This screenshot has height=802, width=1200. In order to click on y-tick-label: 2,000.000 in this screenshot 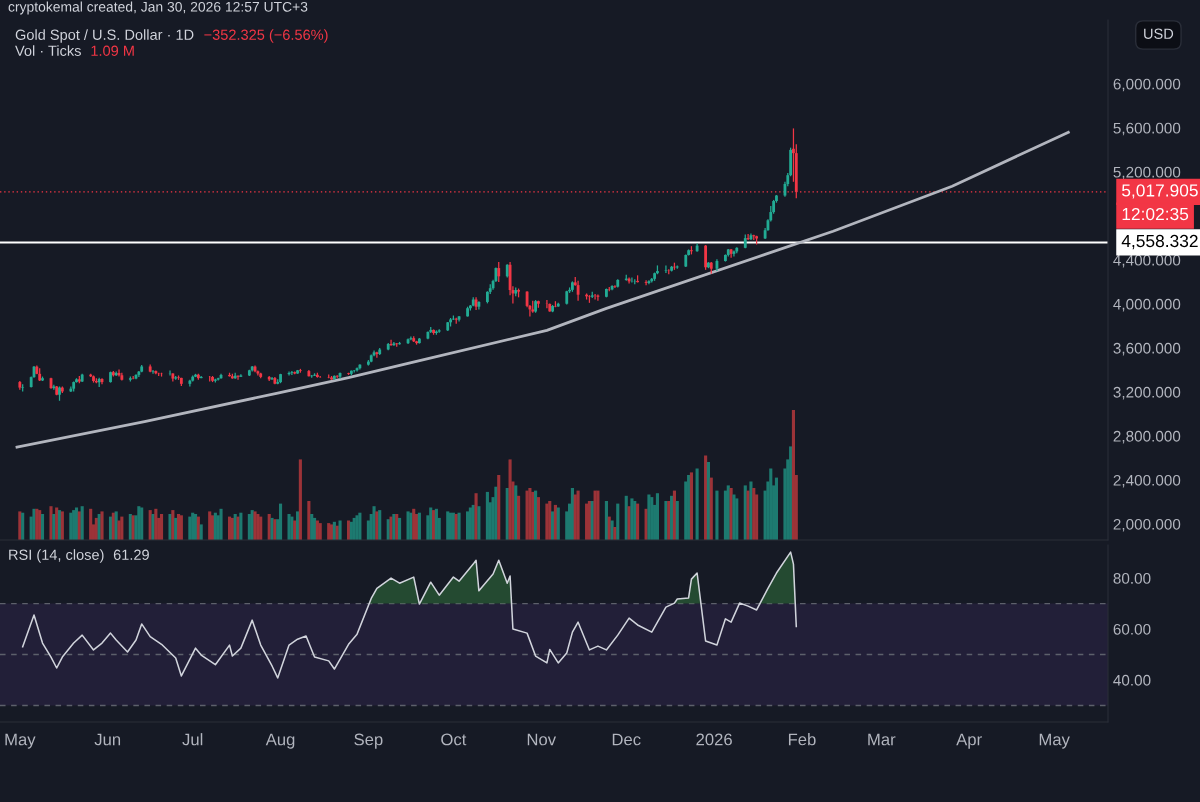, I will do `click(1147, 525)`.